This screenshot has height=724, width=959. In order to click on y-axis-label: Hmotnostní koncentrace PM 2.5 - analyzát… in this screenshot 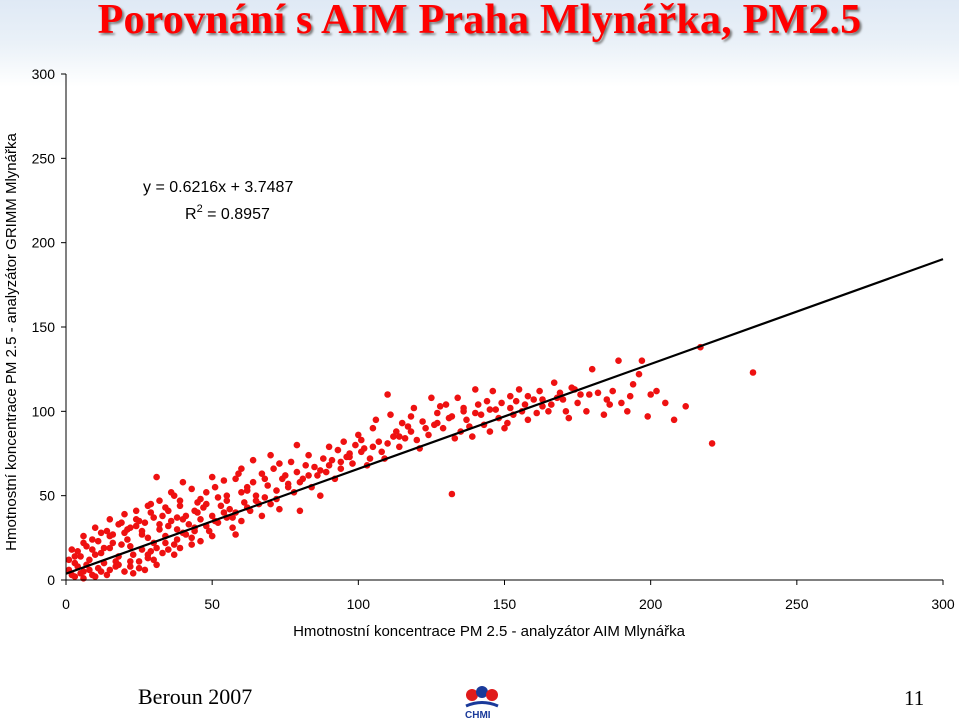, I will do `click(11, 342)`.